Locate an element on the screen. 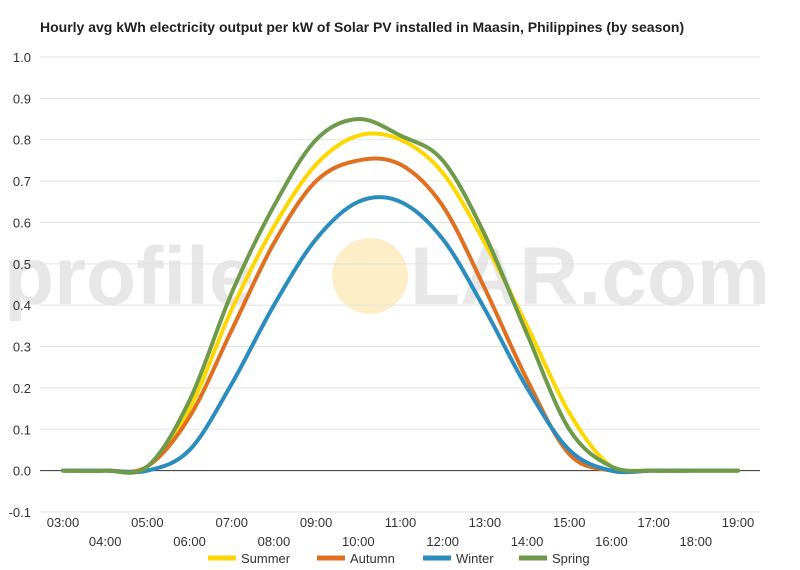 This screenshot has width=800, height=570. legend-item-winter: Winter is located at coordinates (458, 558).